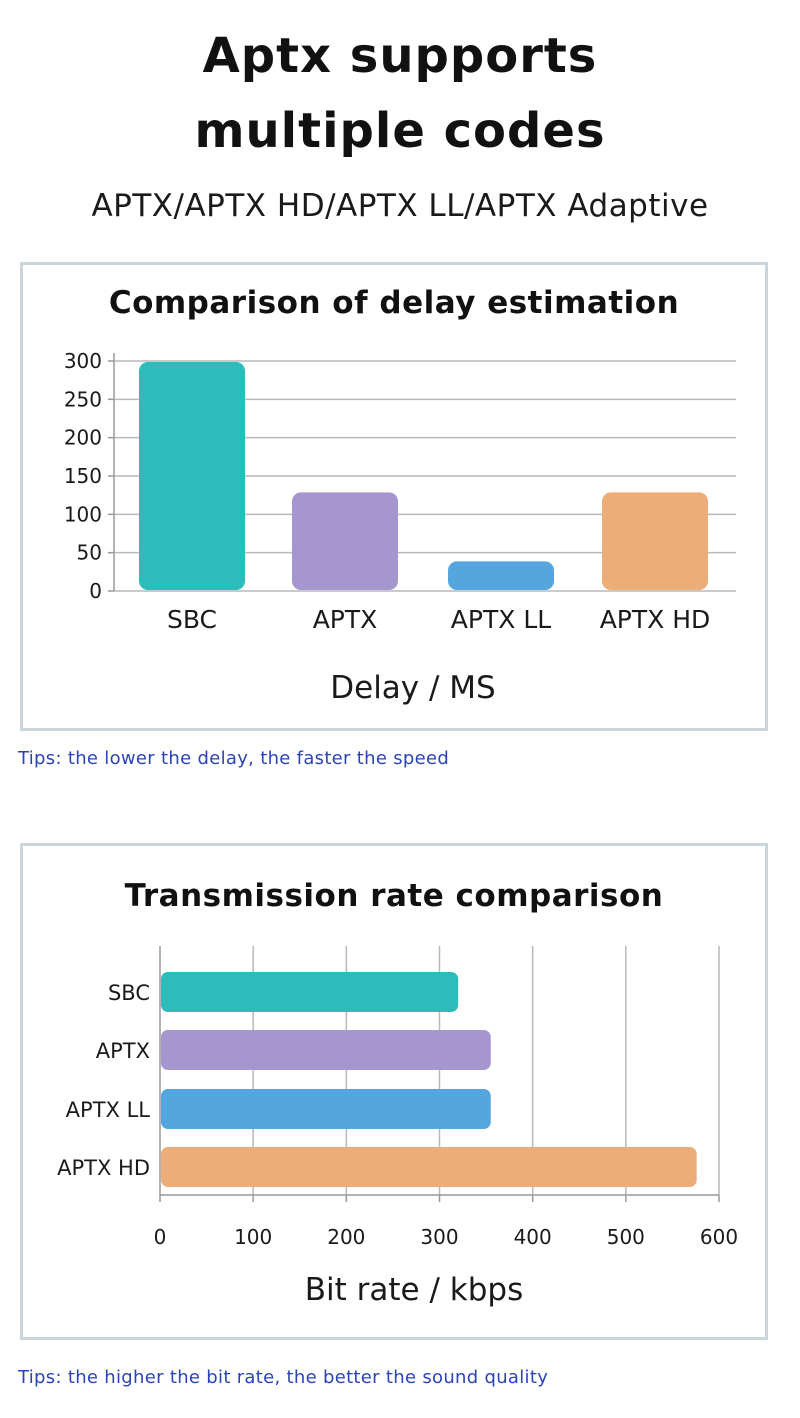  I want to click on y-category-label: APTX, so click(123, 1051).